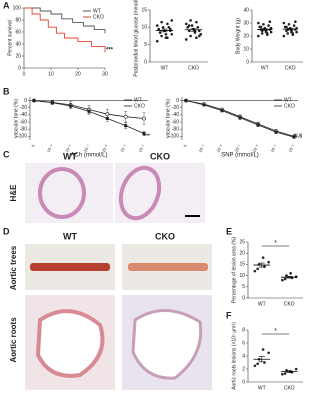 The height and width of the screenshot is (400, 320). What do you see at coordinates (6, 154) in the screenshot?
I see `panel-letter: C` at bounding box center [6, 154].